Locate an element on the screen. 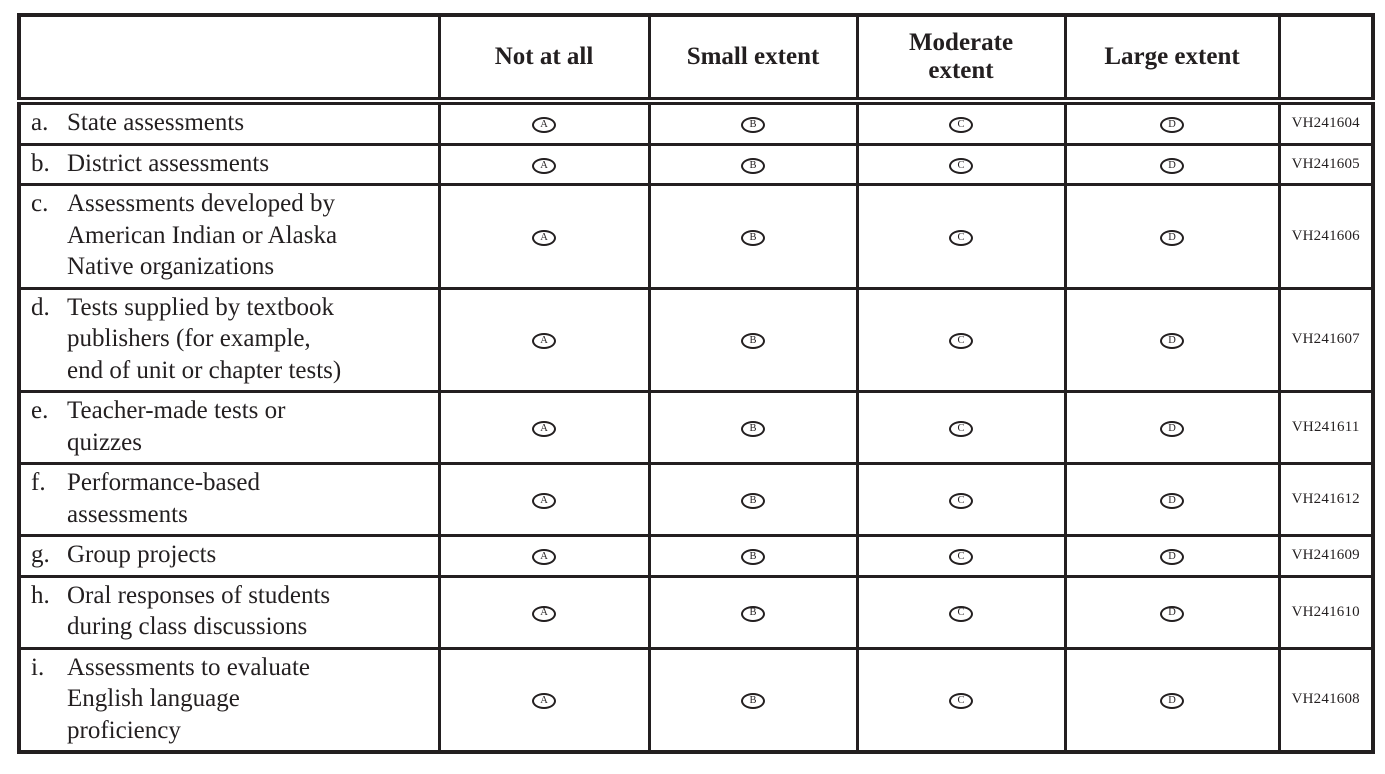  row-letter: e. is located at coordinates (40, 410).